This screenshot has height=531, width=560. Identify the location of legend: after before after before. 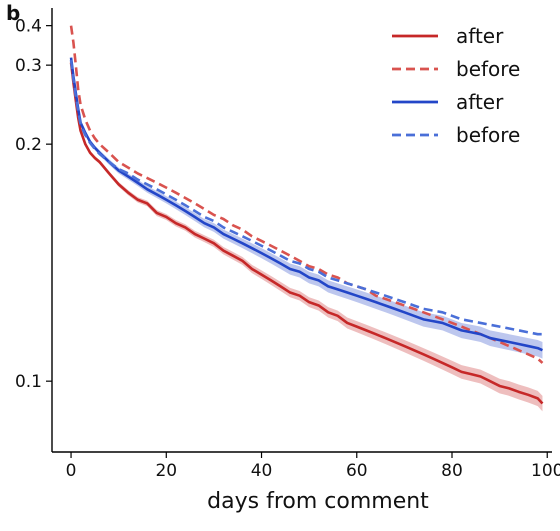
(456, 85).